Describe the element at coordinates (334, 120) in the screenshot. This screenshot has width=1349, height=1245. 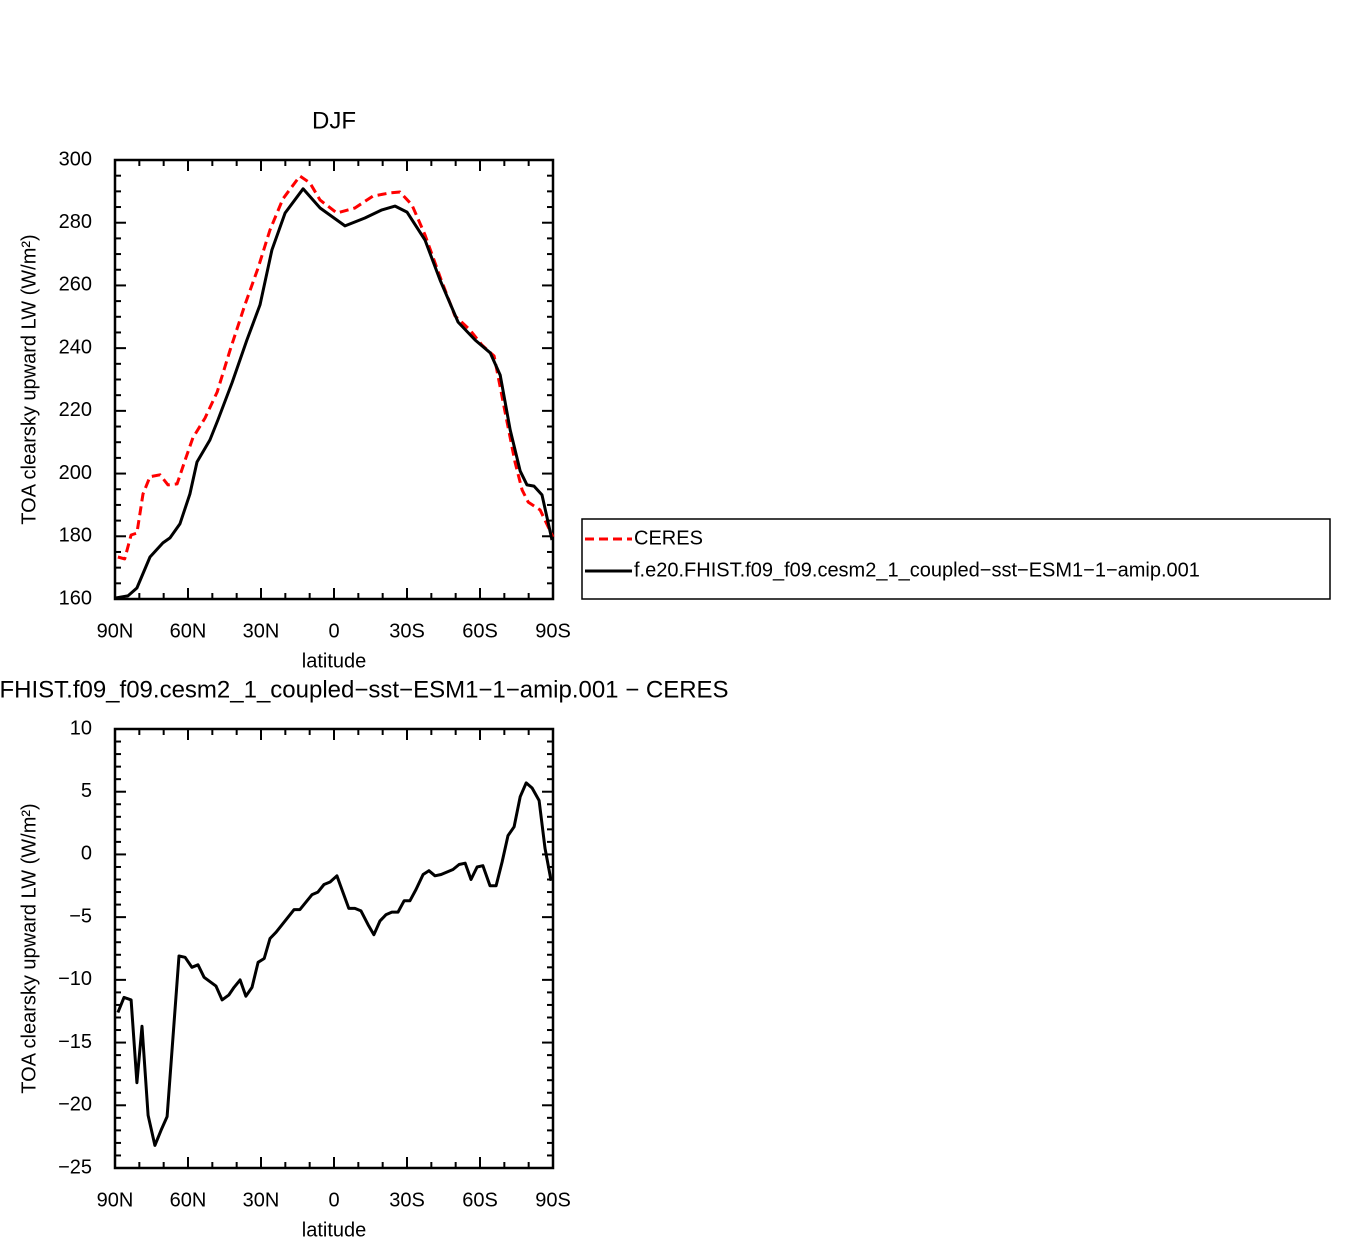
I see `chart-title: DJF` at that location.